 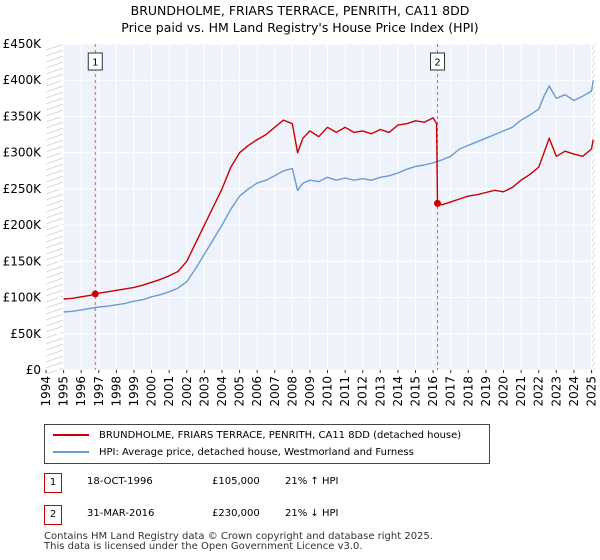 What do you see at coordinates (53, 483) in the screenshot?
I see `sale-badge-1: 1` at bounding box center [53, 483].